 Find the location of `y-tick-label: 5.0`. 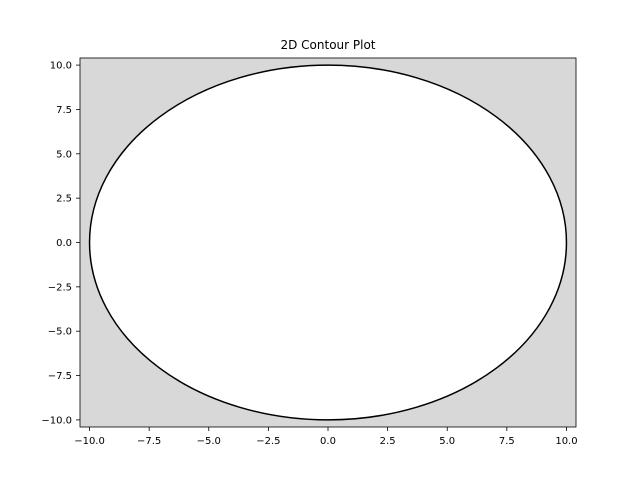

y-tick-label: 5.0 is located at coordinates (64, 154).